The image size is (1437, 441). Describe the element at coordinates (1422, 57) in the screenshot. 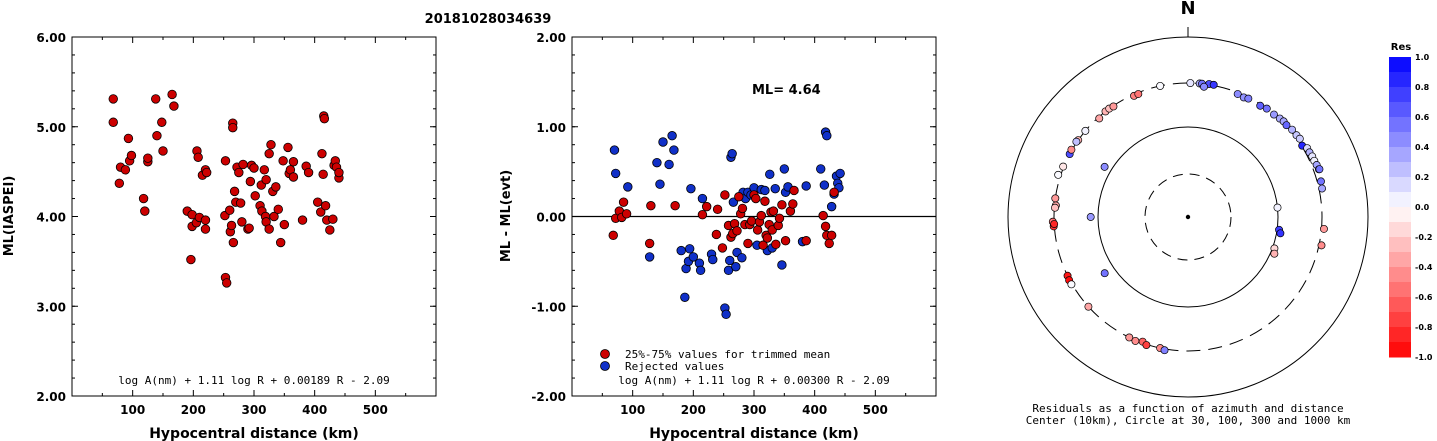

I see `colorbar-tick-label: 1.0` at that location.